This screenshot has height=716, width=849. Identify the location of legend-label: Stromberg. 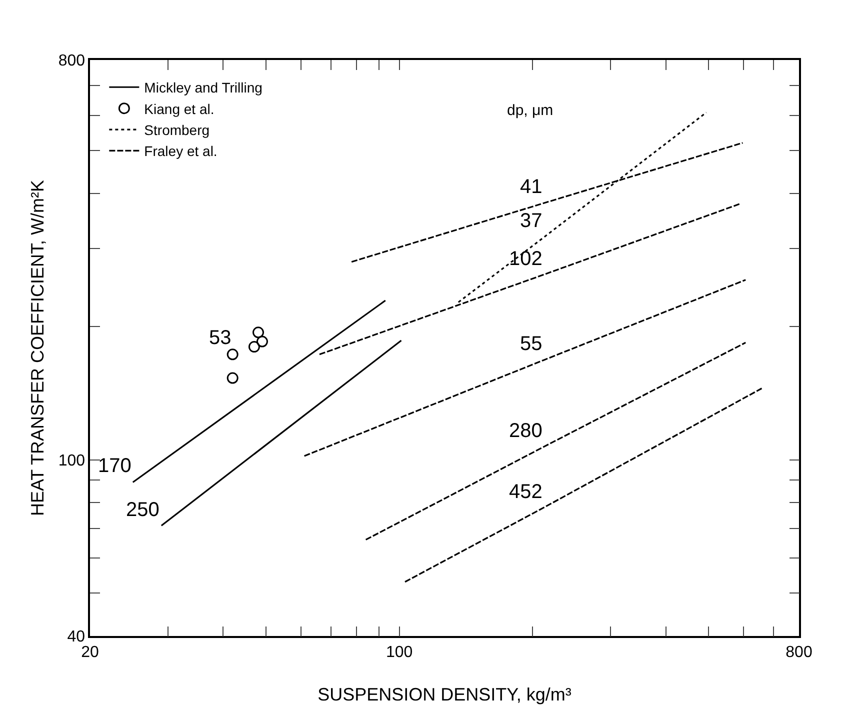
(177, 130).